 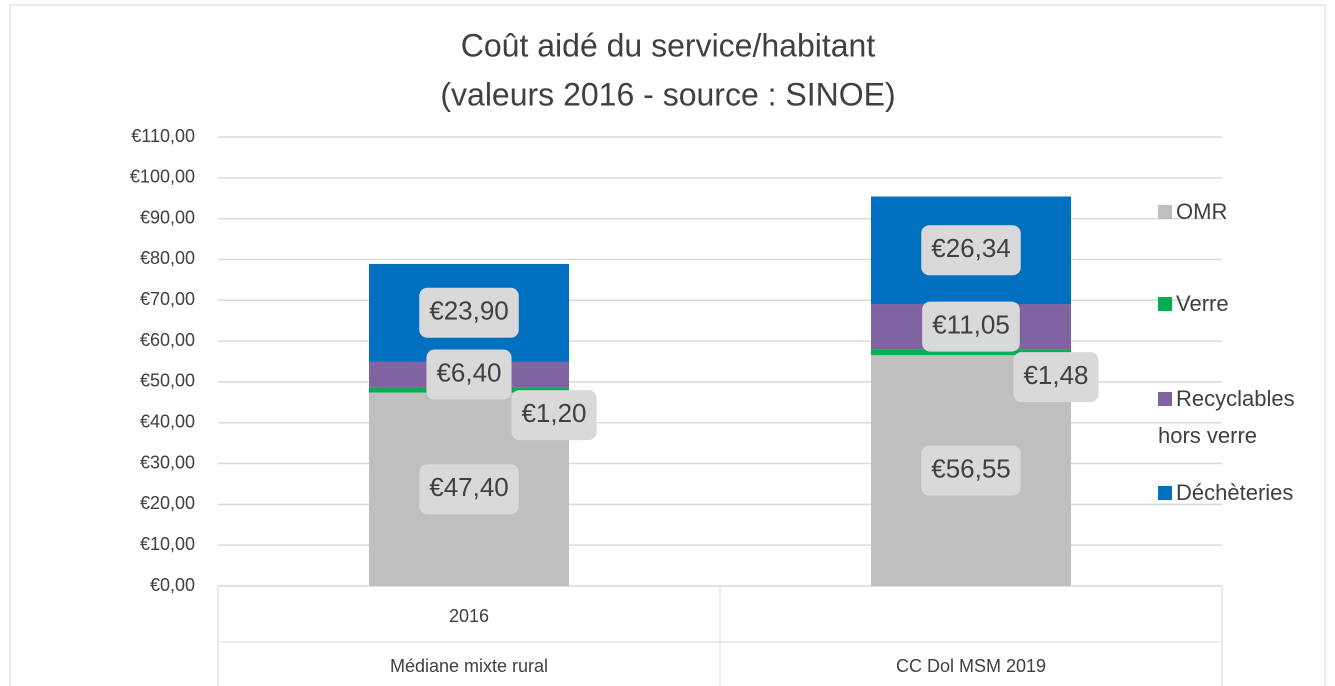 I want to click on data-label: €26,34, so click(x=971, y=248).